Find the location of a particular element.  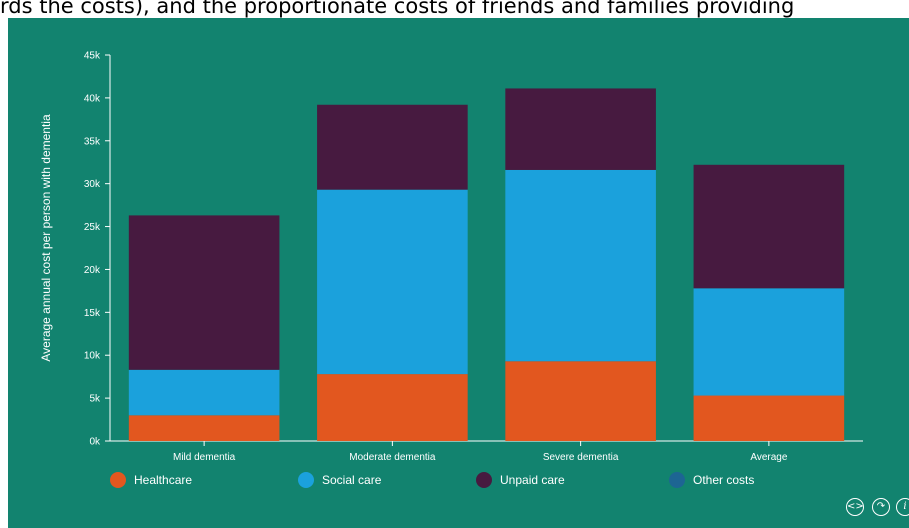

x-tick-label: Average is located at coordinates (769, 457).